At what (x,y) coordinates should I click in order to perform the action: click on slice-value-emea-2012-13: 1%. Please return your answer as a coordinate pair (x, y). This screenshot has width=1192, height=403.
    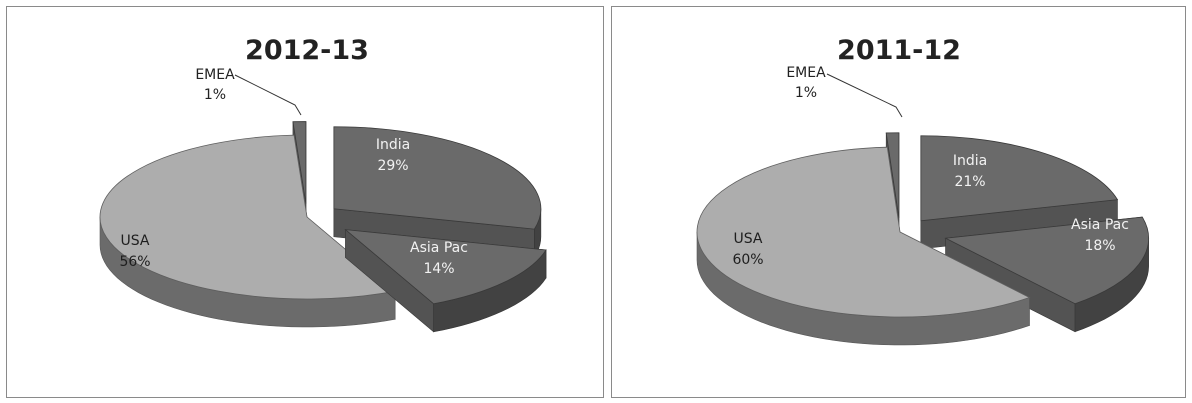
    Looking at the image, I should click on (215, 95).